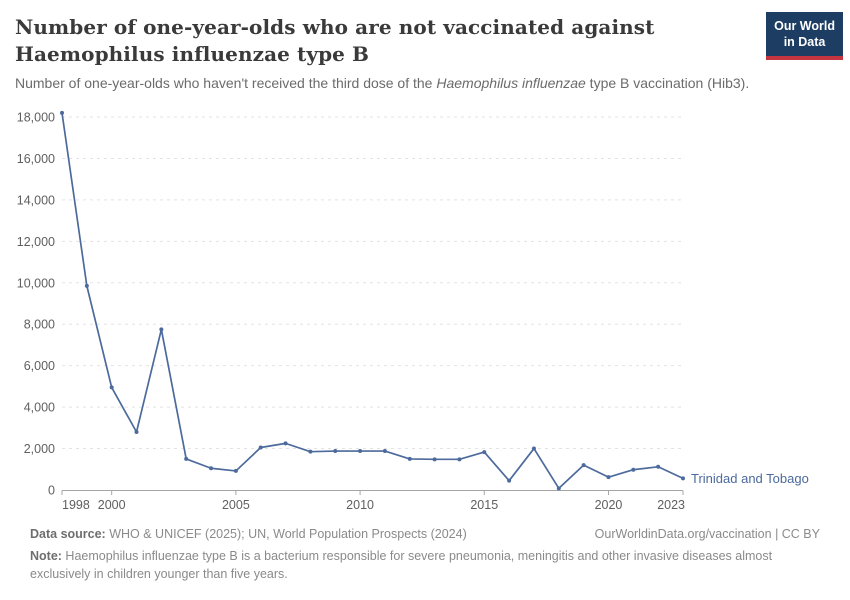 The height and width of the screenshot is (600, 850). What do you see at coordinates (39, 325) in the screenshot?
I see `y-tick-label: 8,000` at bounding box center [39, 325].